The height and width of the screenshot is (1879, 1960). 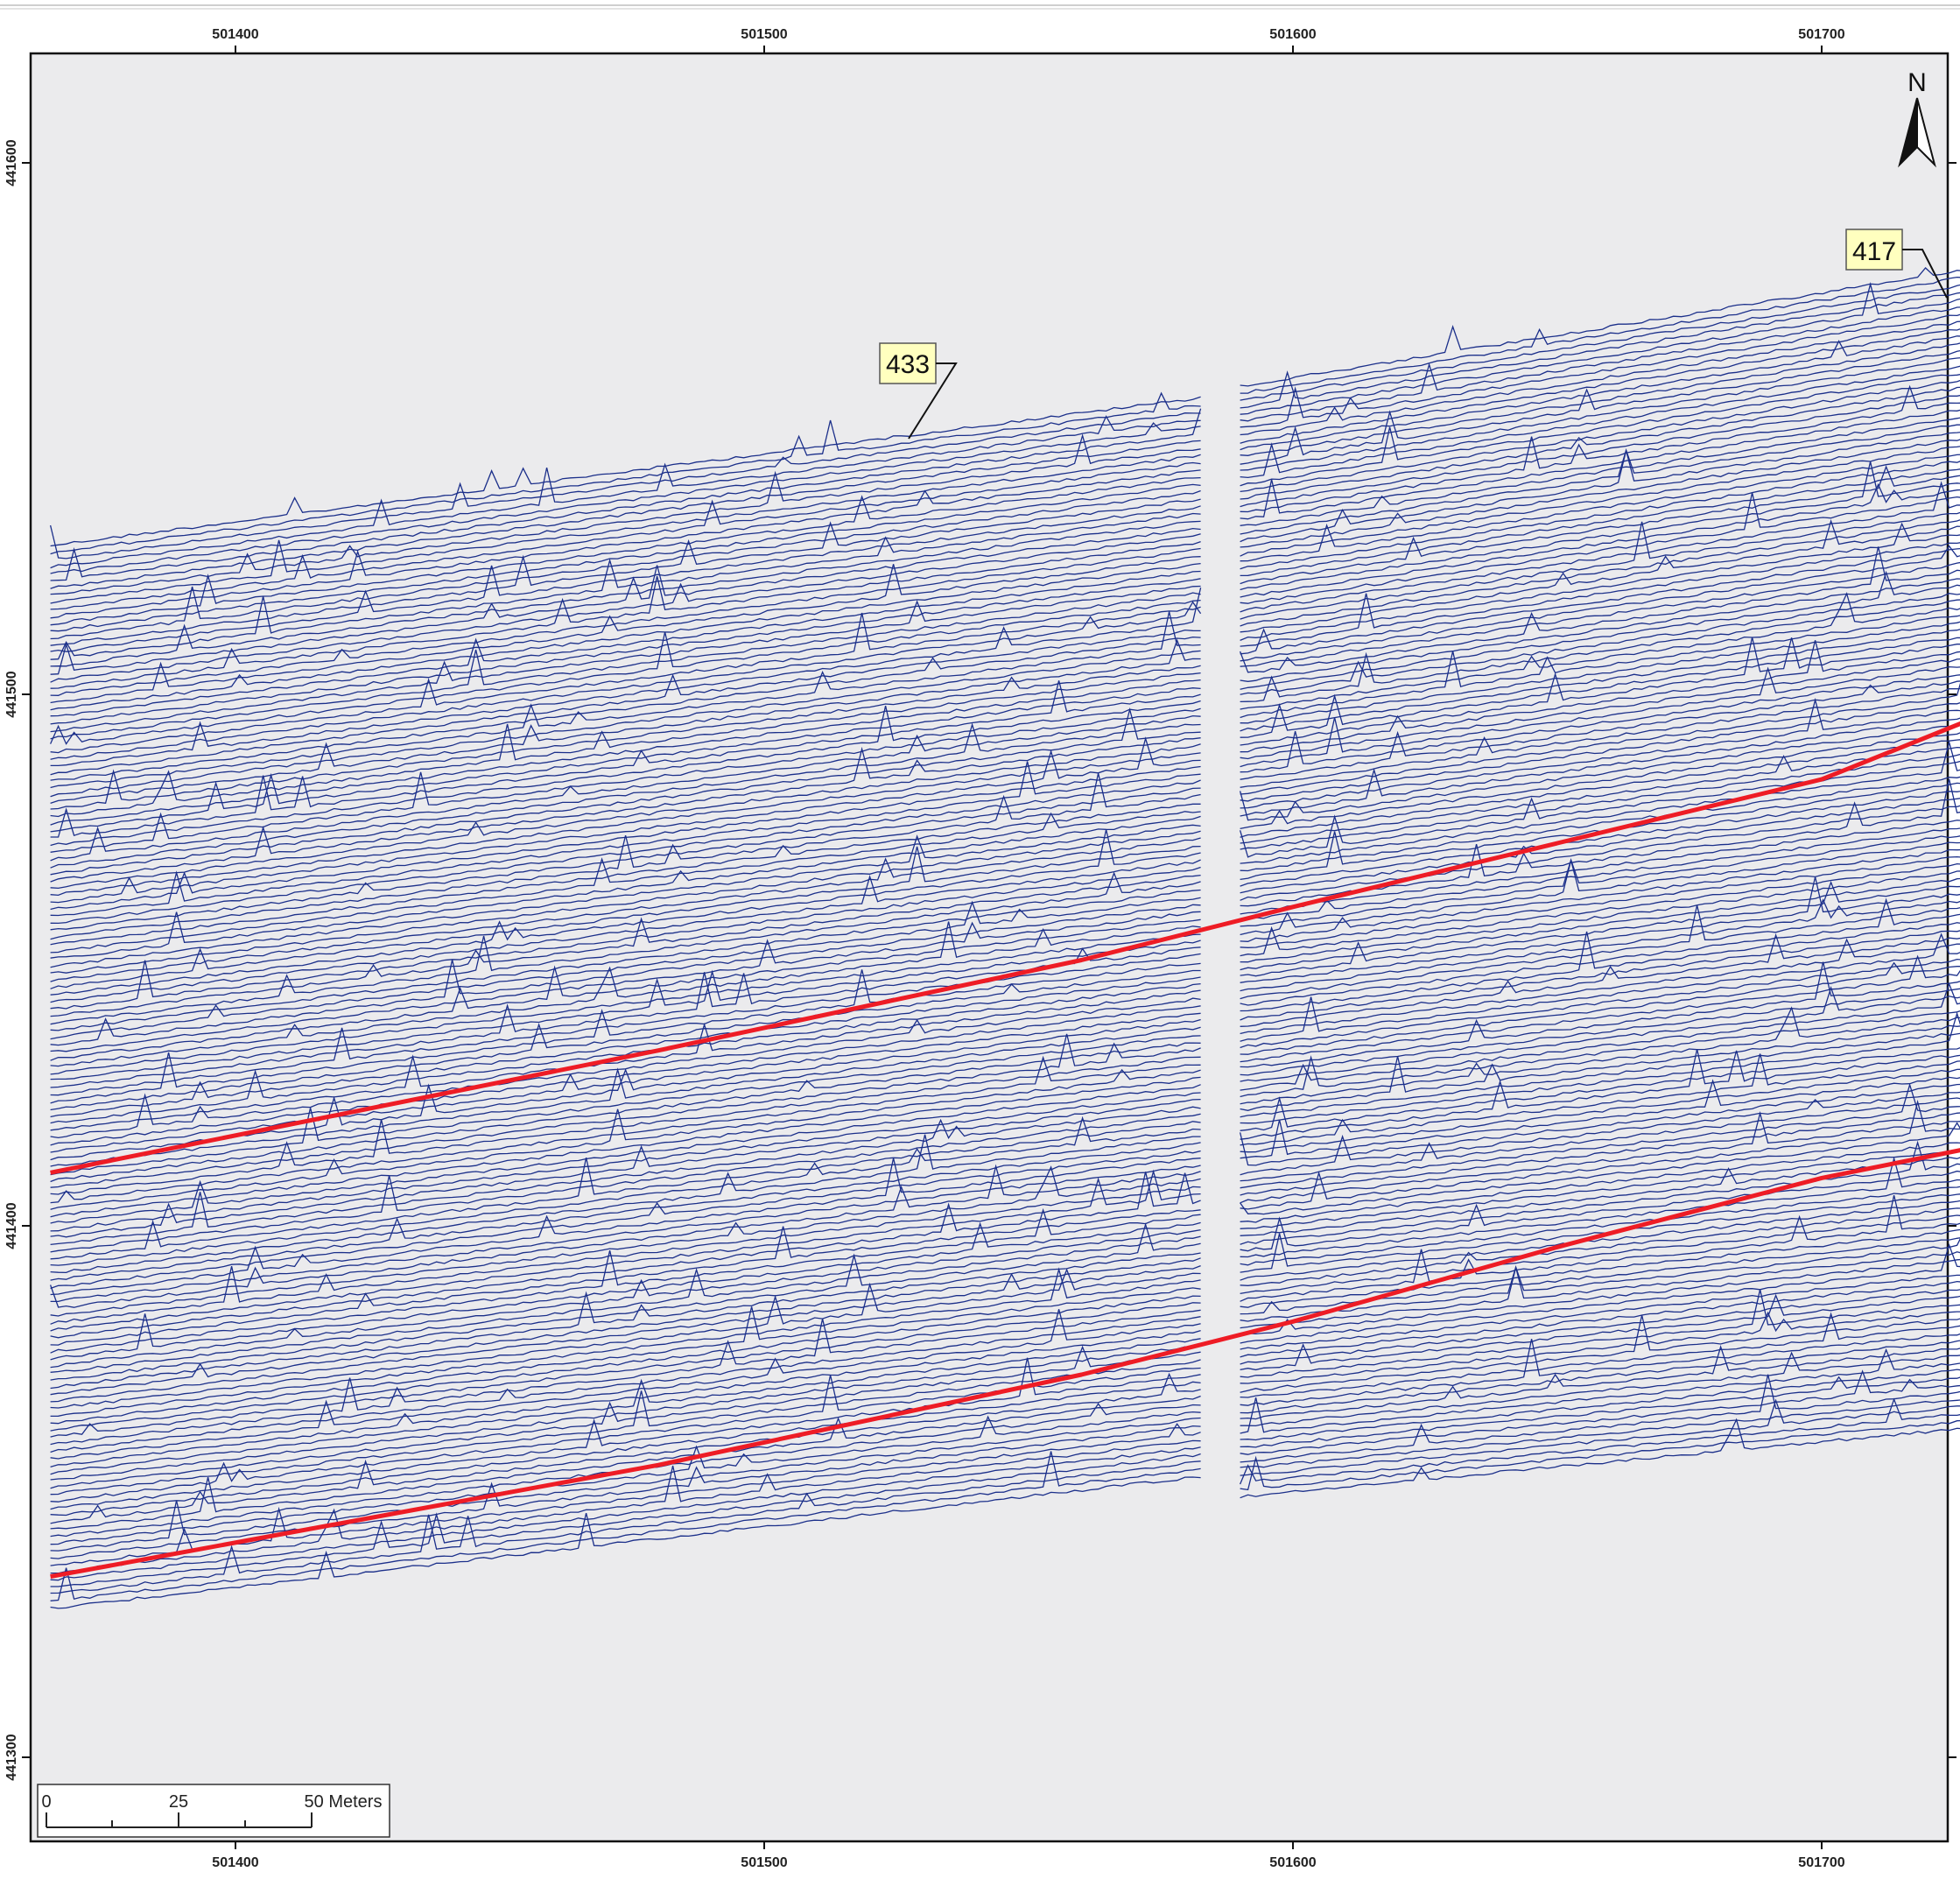 What do you see at coordinates (1292, 34) in the screenshot?
I see `top-tick-label: 501600` at bounding box center [1292, 34].